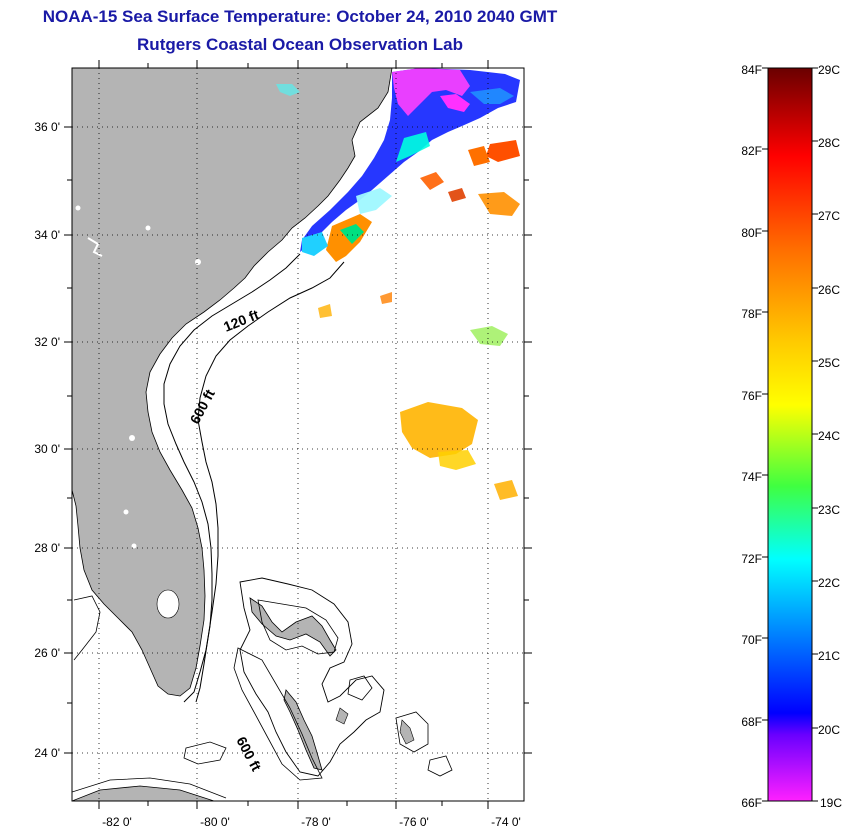 This screenshot has width=849, height=832. I want to click on lat-label: 24 0', so click(47, 753).